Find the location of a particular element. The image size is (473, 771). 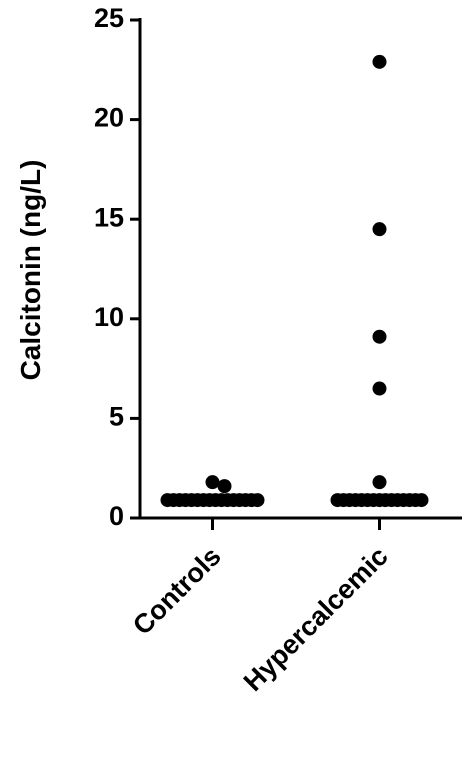

x-tick-label: Hypercalcemic is located at coordinates (316, 619).